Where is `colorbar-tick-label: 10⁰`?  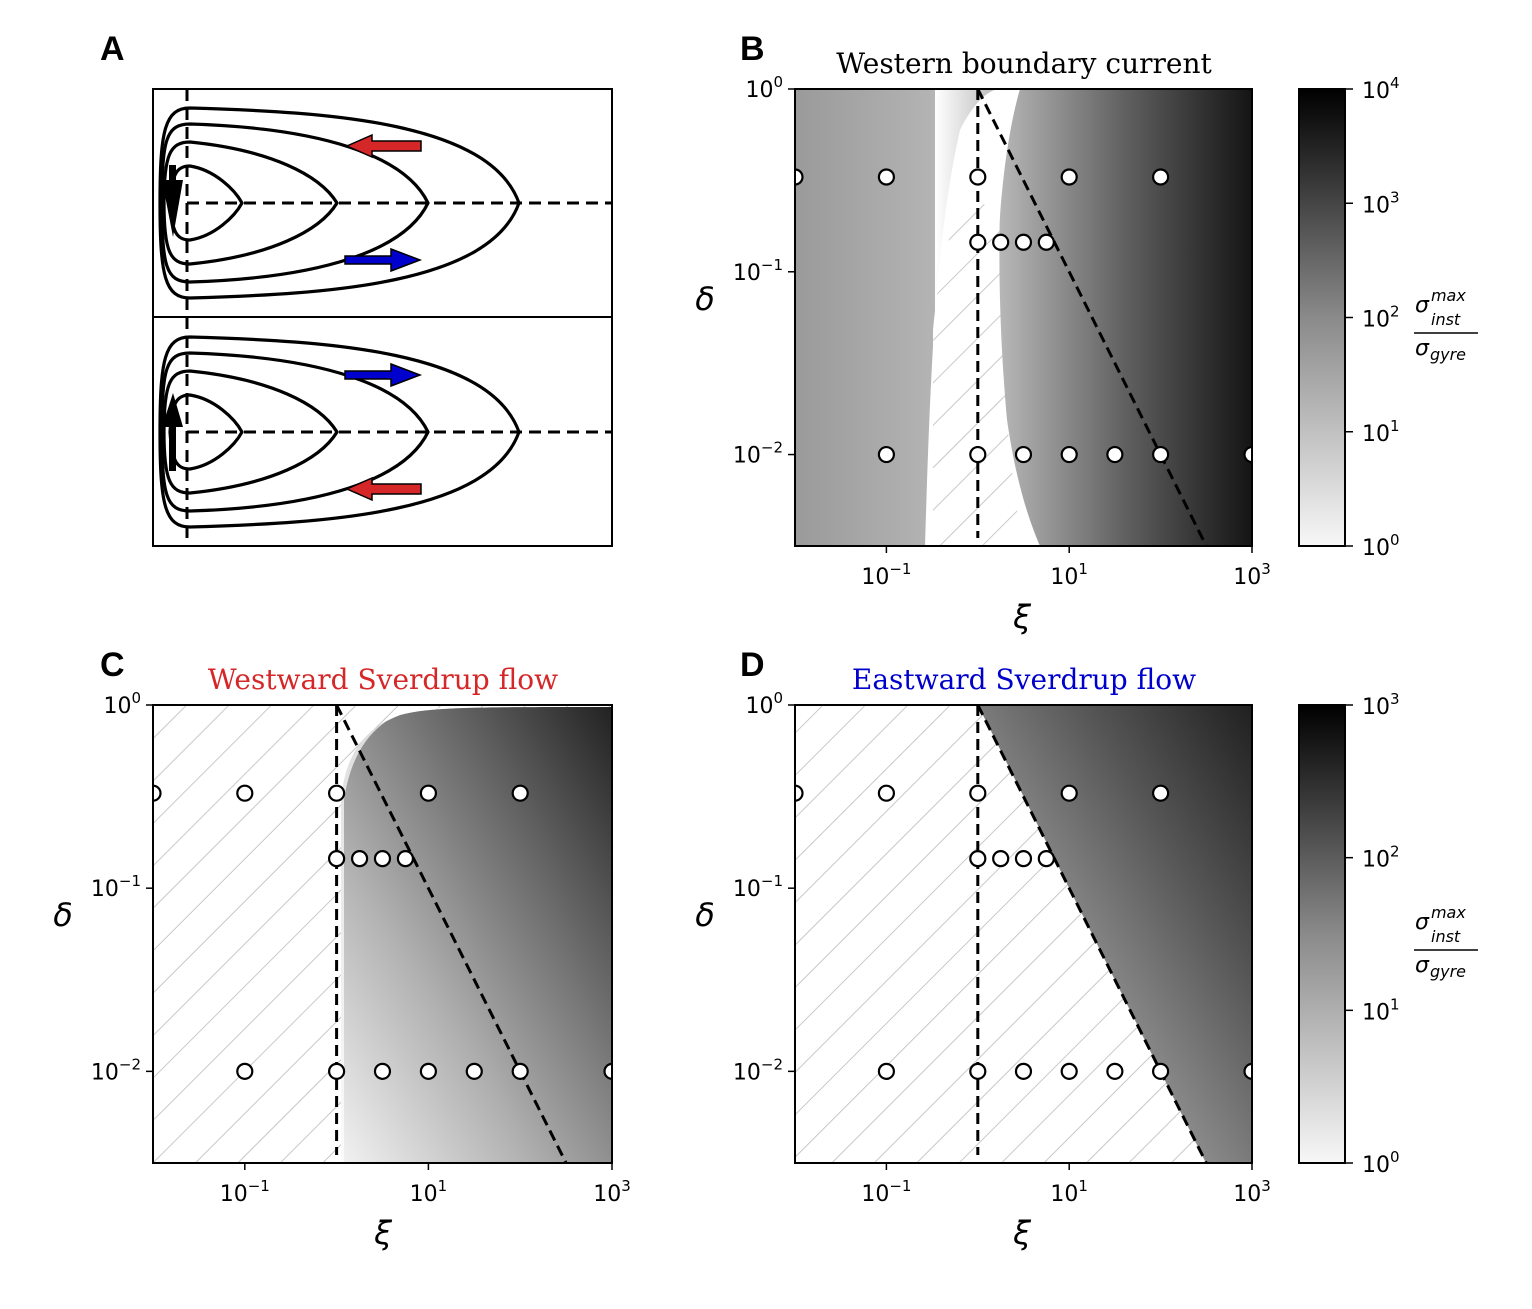
colorbar-tick-label: 10⁰ is located at coordinates (1381, 1163).